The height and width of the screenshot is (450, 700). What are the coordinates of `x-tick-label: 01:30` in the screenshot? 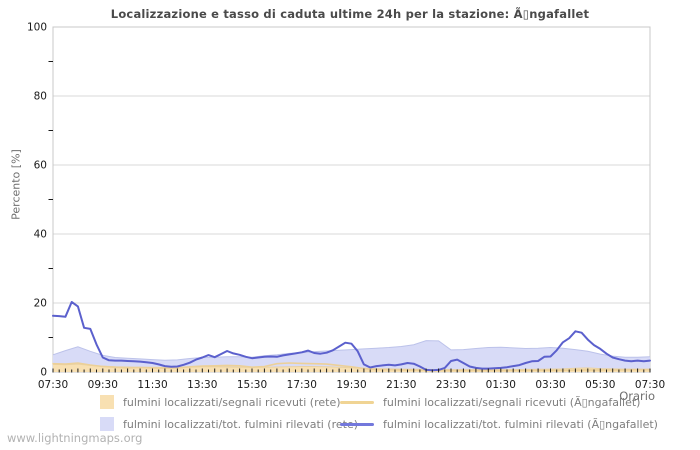 It's located at (501, 385).